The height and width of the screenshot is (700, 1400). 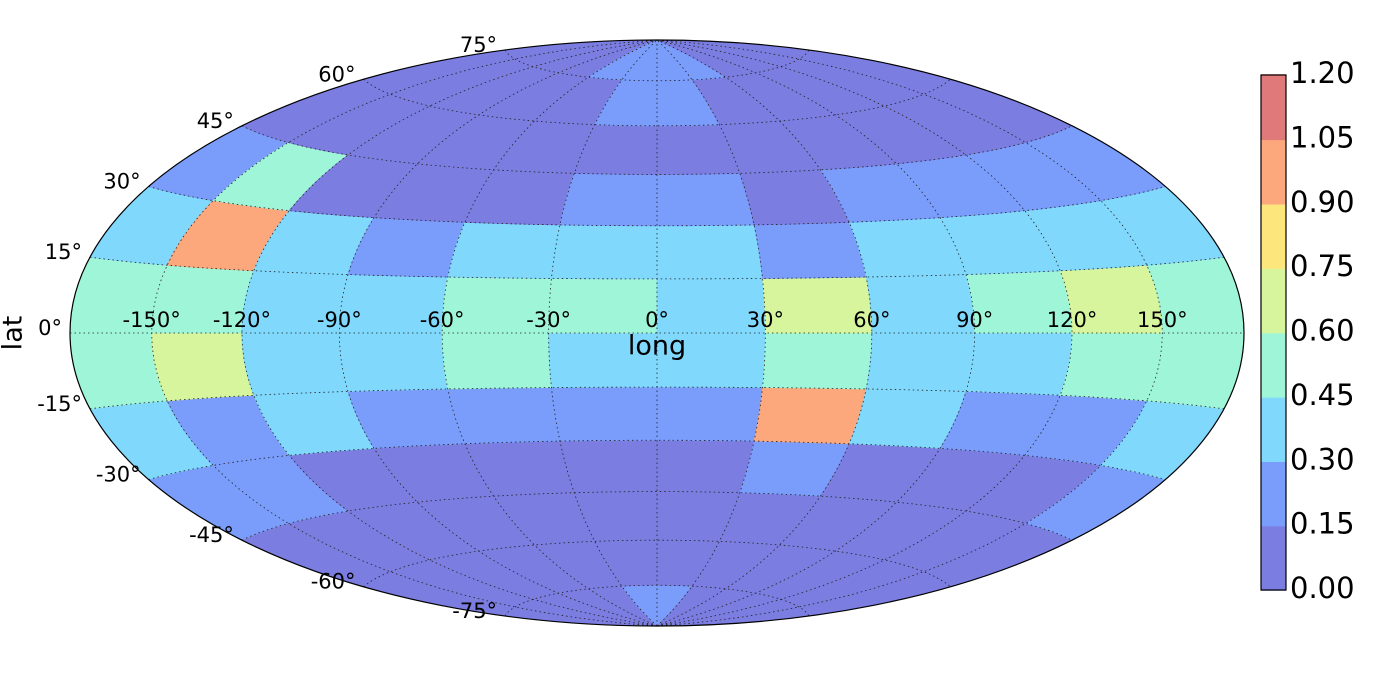 What do you see at coordinates (871, 320) in the screenshot?
I see `x-tick-label: 60°` at bounding box center [871, 320].